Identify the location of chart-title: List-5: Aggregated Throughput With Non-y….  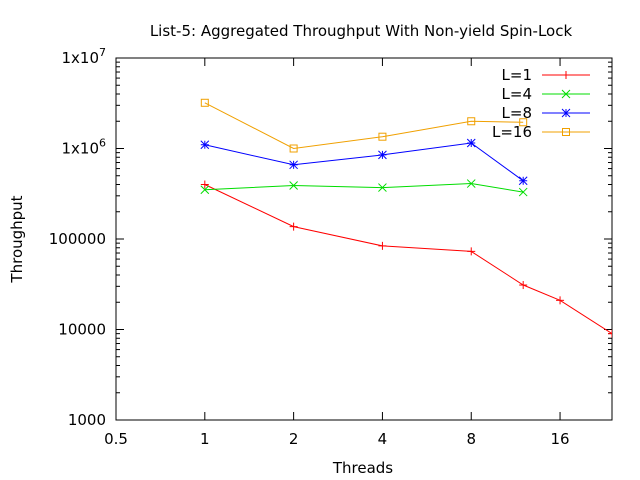
(361, 31).